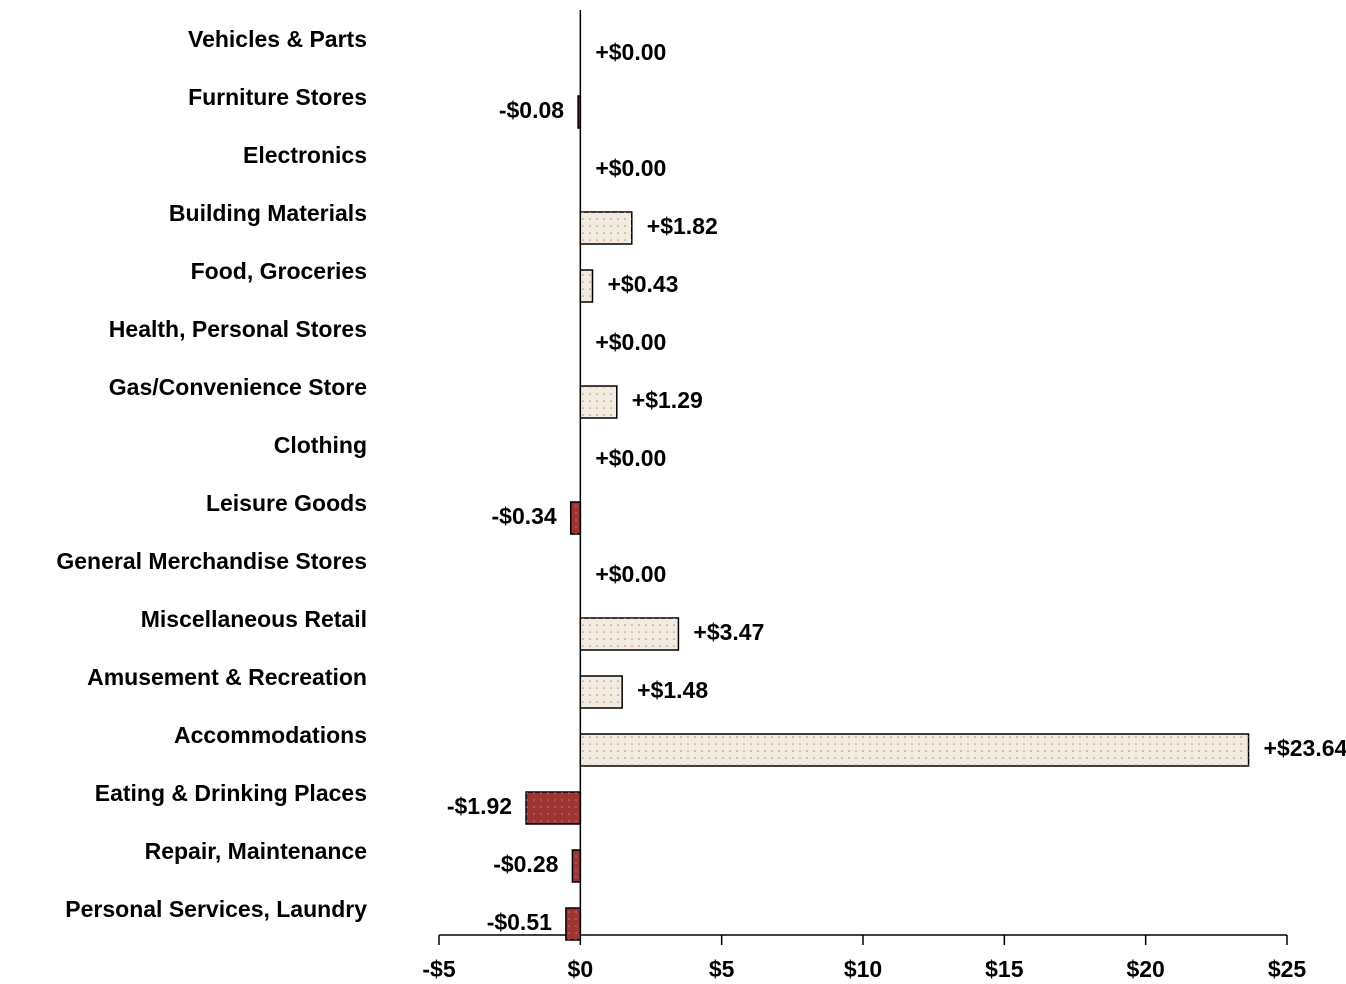 Image resolution: width=1346 pixels, height=984 pixels. I want to click on category-label: Vehicles & Parts, so click(277, 39).